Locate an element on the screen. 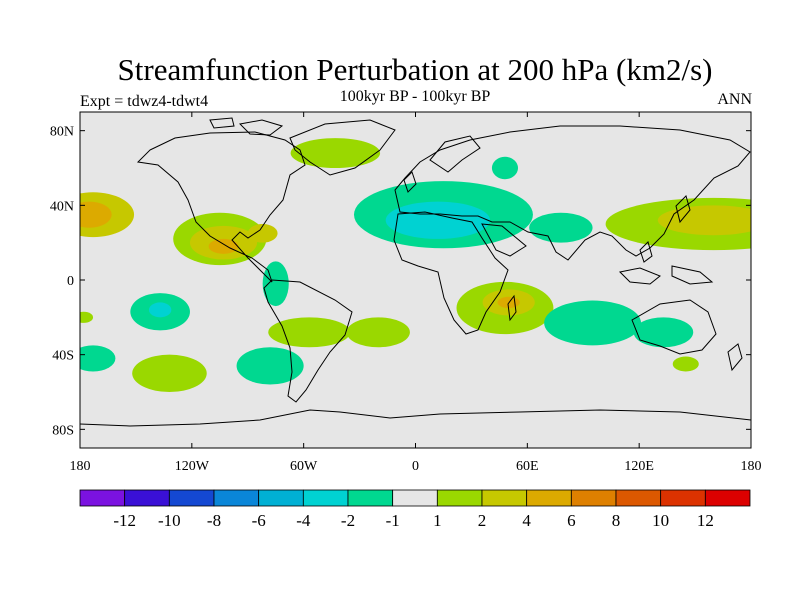 The height and width of the screenshot is (600, 800). lat-tick-label: 40N is located at coordinates (62, 206).